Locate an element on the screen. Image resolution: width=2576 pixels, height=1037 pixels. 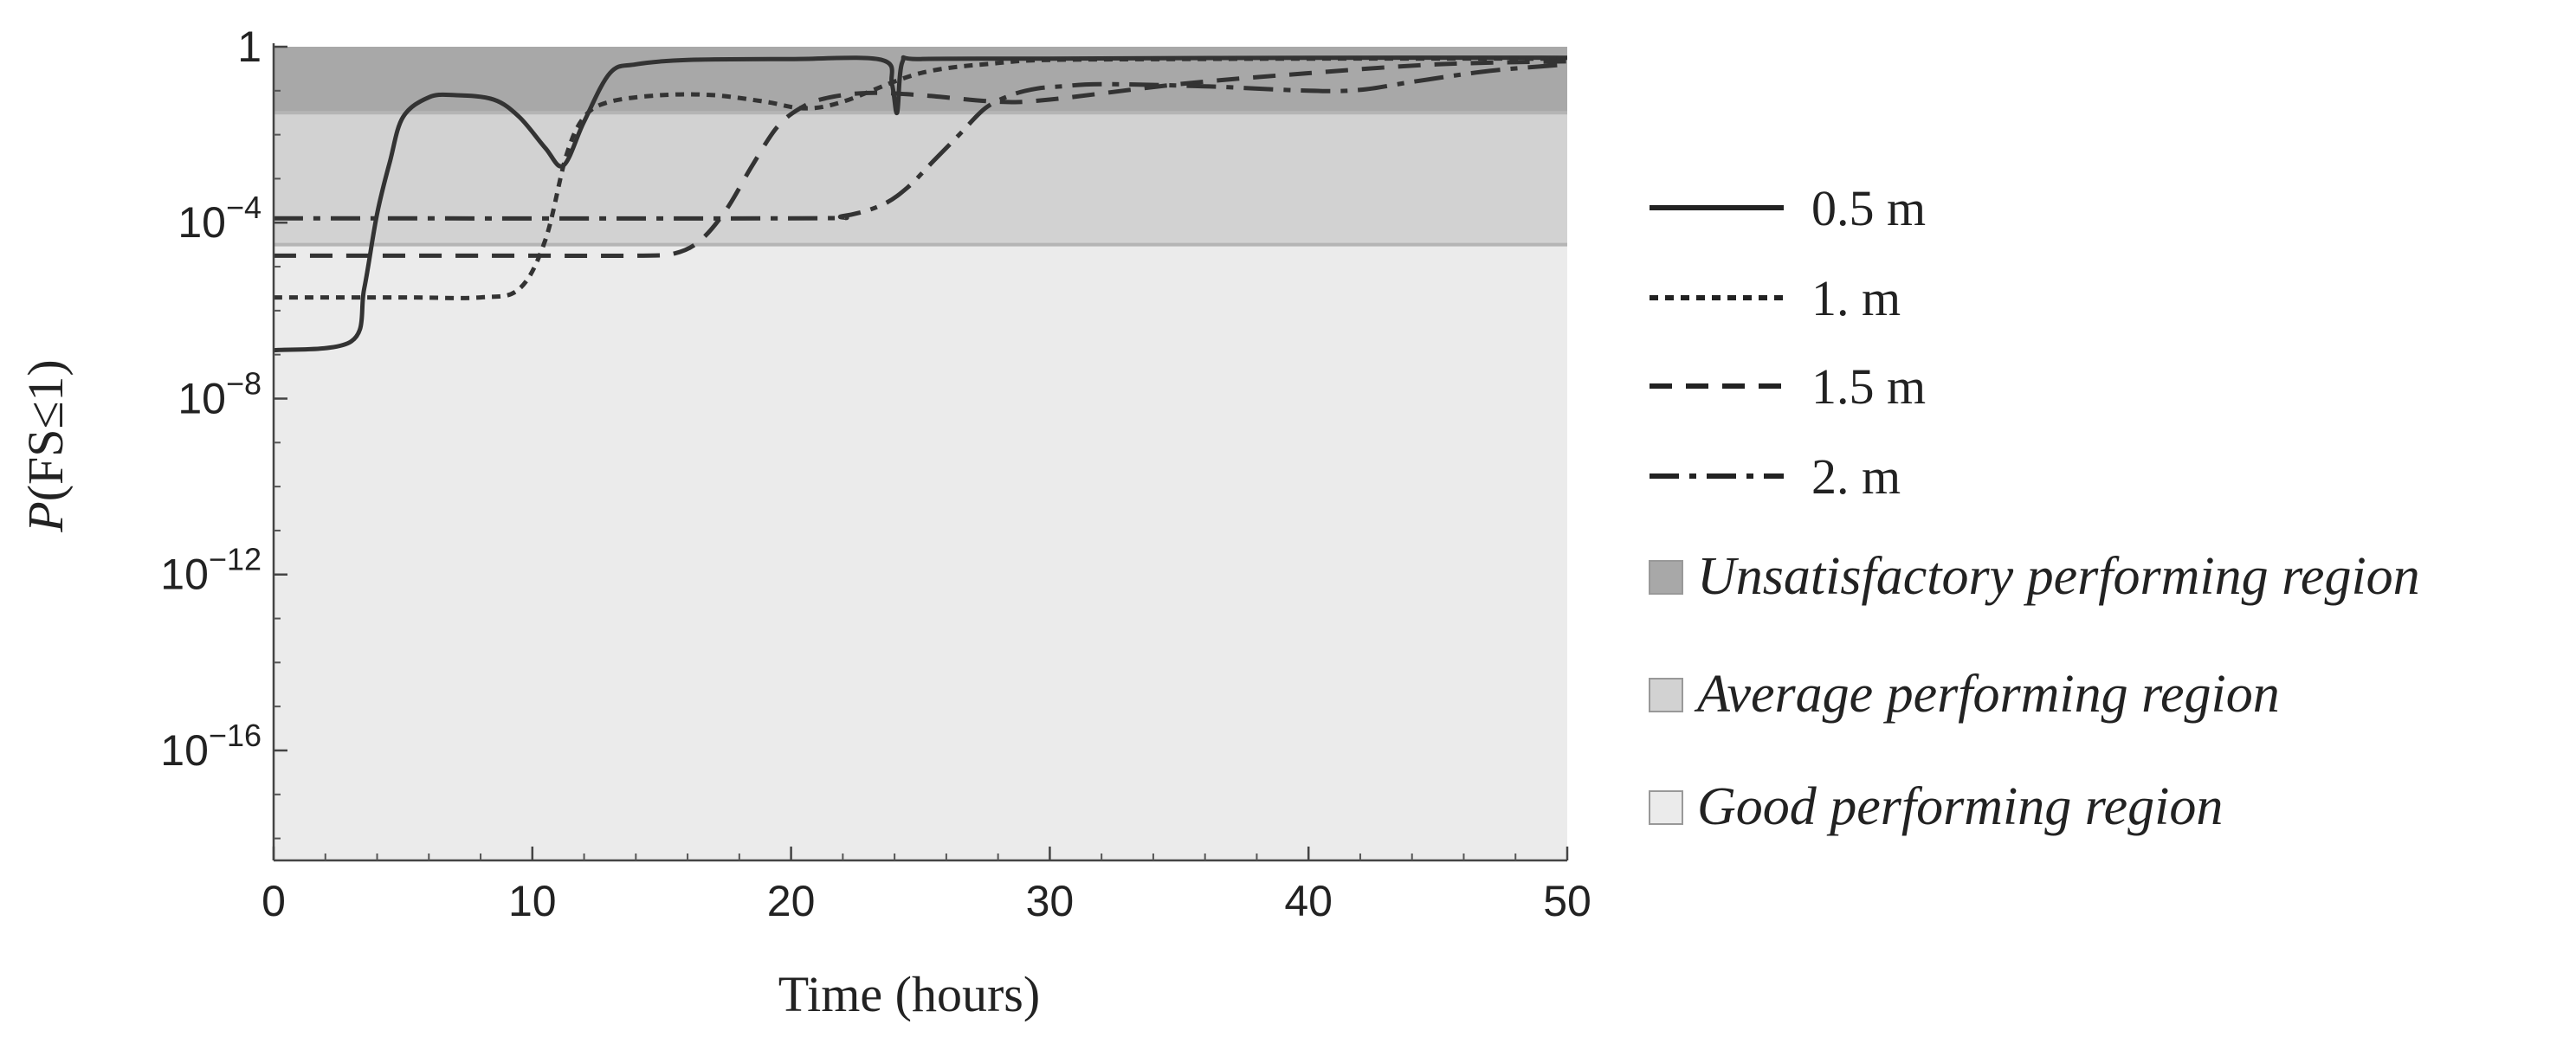
y-tick-label-4: 10⁻¹⁶ is located at coordinates (210, 746).